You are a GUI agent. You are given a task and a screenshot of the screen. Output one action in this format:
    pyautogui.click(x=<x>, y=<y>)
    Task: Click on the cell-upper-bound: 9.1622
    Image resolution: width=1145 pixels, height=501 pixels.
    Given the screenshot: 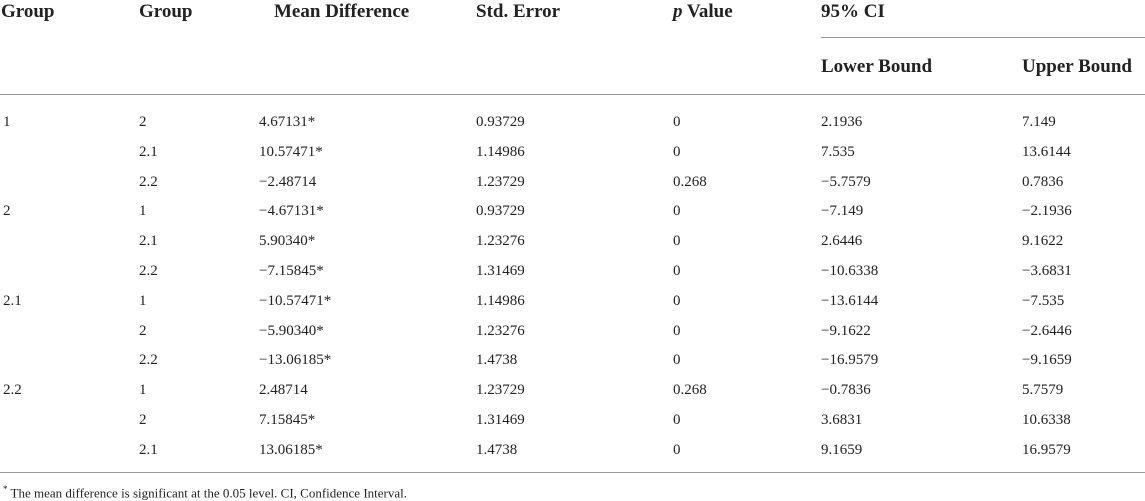 What is the action you would take?
    pyautogui.click(x=1043, y=241)
    